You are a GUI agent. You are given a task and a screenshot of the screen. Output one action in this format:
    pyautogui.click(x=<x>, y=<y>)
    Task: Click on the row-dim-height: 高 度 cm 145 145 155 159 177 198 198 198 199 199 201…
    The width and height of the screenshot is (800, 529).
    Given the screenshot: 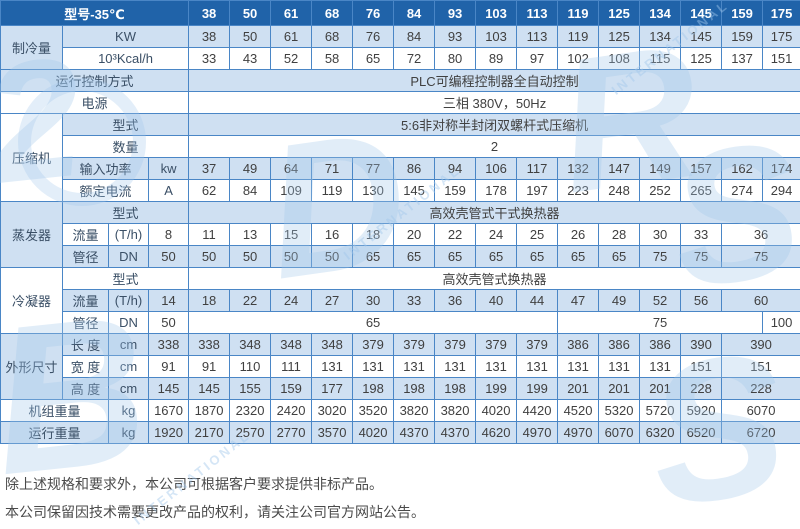 What is the action you would take?
    pyautogui.click(x=400, y=388)
    